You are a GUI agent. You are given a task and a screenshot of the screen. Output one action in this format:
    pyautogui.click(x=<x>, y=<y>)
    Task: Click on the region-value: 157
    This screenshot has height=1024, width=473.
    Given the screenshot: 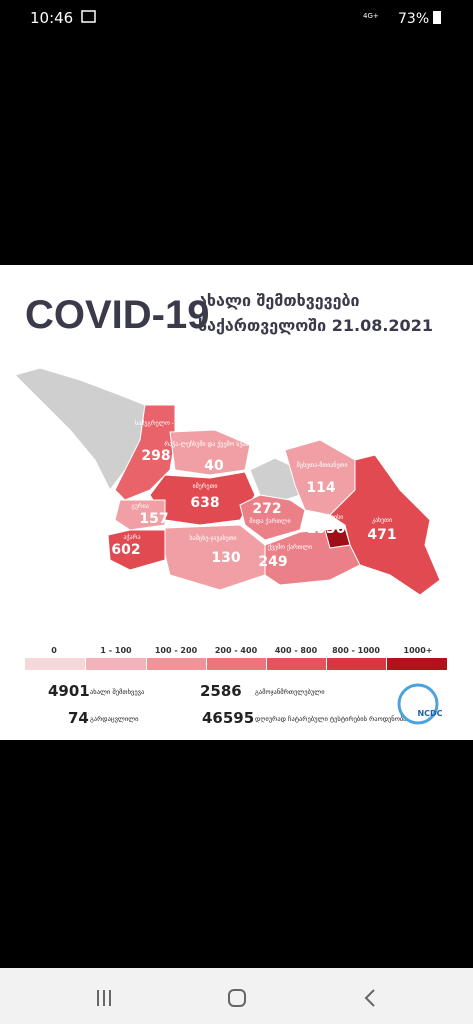 What is the action you would take?
    pyautogui.click(x=153, y=519)
    